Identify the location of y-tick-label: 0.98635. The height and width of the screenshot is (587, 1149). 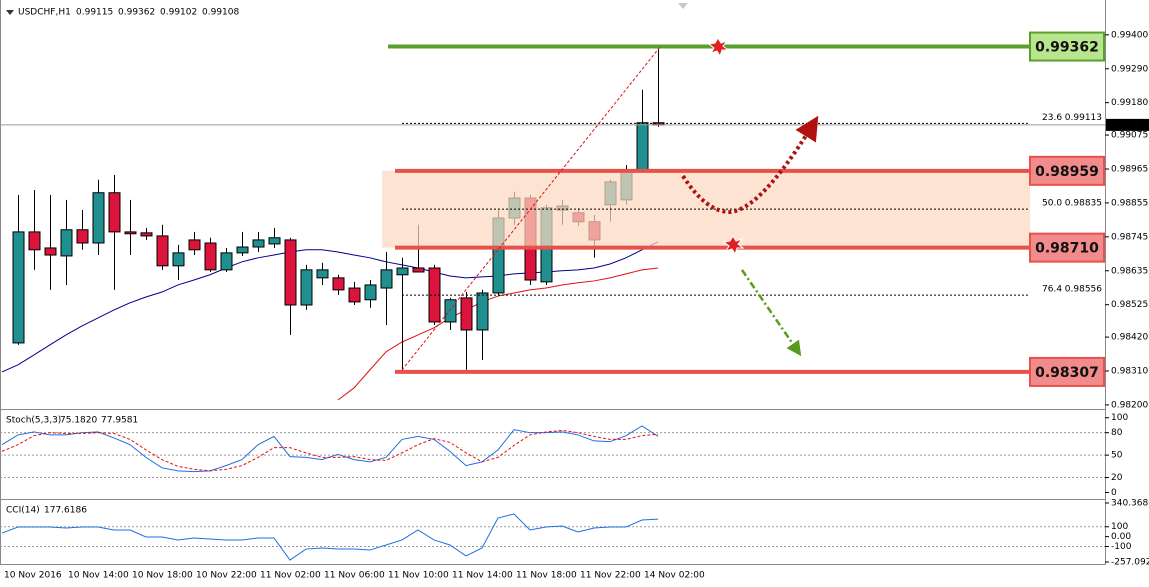
(1129, 271).